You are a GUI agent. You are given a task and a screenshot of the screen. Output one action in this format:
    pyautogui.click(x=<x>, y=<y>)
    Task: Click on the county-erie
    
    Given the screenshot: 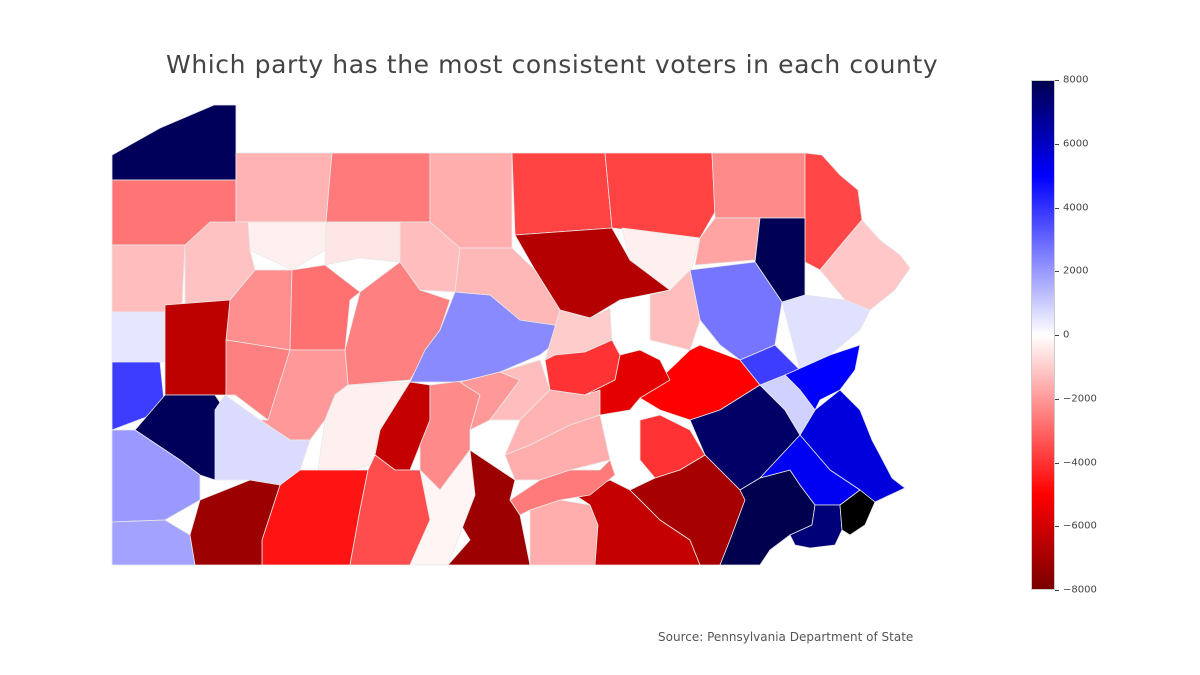 What is the action you would take?
    pyautogui.click(x=174, y=142)
    